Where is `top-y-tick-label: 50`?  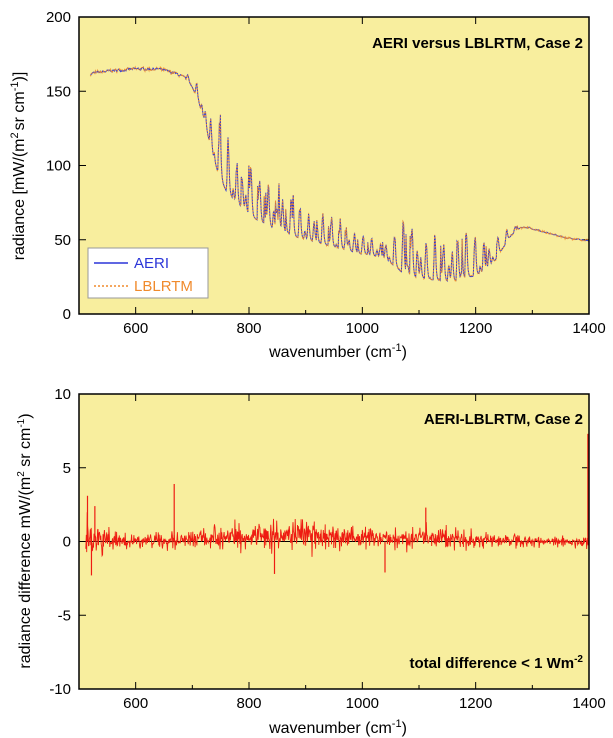
top-y-tick-label: 50 is located at coordinates (62, 240).